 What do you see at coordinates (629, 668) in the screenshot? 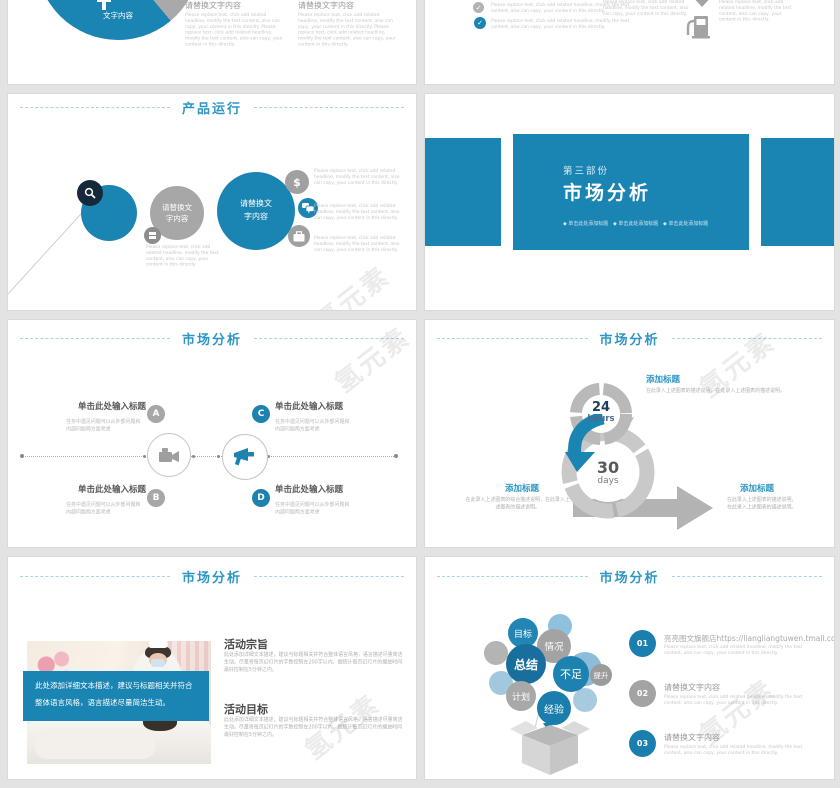
I see `slide-thumb-market-summary: 市场分析 目标 情况 总结 不足 提升 计划 经验` at bounding box center [629, 668].